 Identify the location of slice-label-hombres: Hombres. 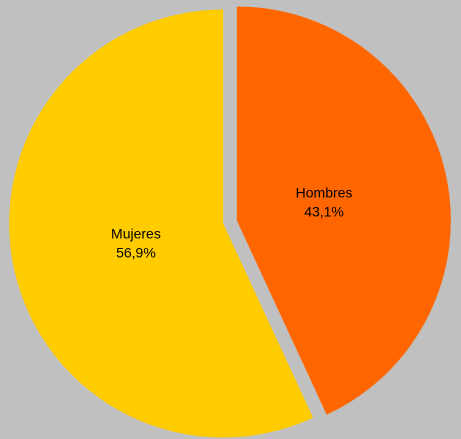
(324, 192).